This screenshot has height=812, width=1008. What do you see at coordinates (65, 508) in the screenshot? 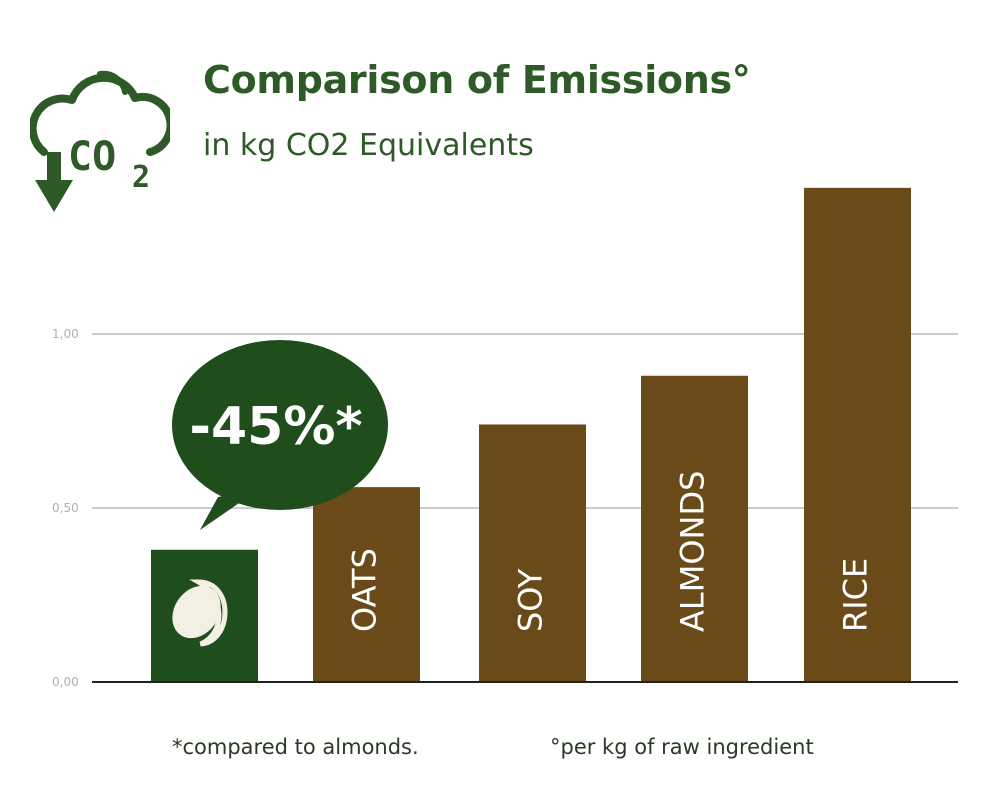
I see `y-tick-label: 0,50` at bounding box center [65, 508].